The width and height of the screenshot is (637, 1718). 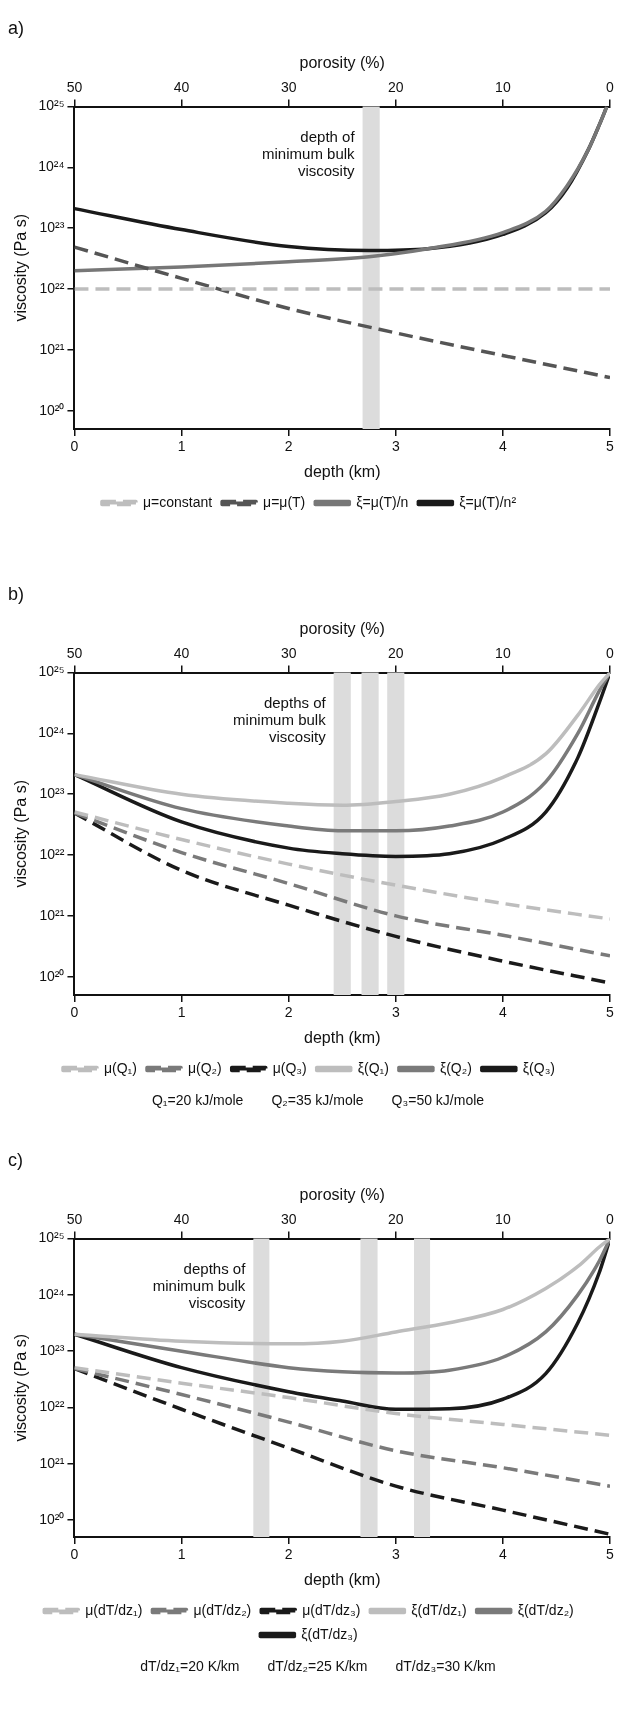 What do you see at coordinates (445, 1666) in the screenshot?
I see `text: dT/dz₃=30 K/km` at bounding box center [445, 1666].